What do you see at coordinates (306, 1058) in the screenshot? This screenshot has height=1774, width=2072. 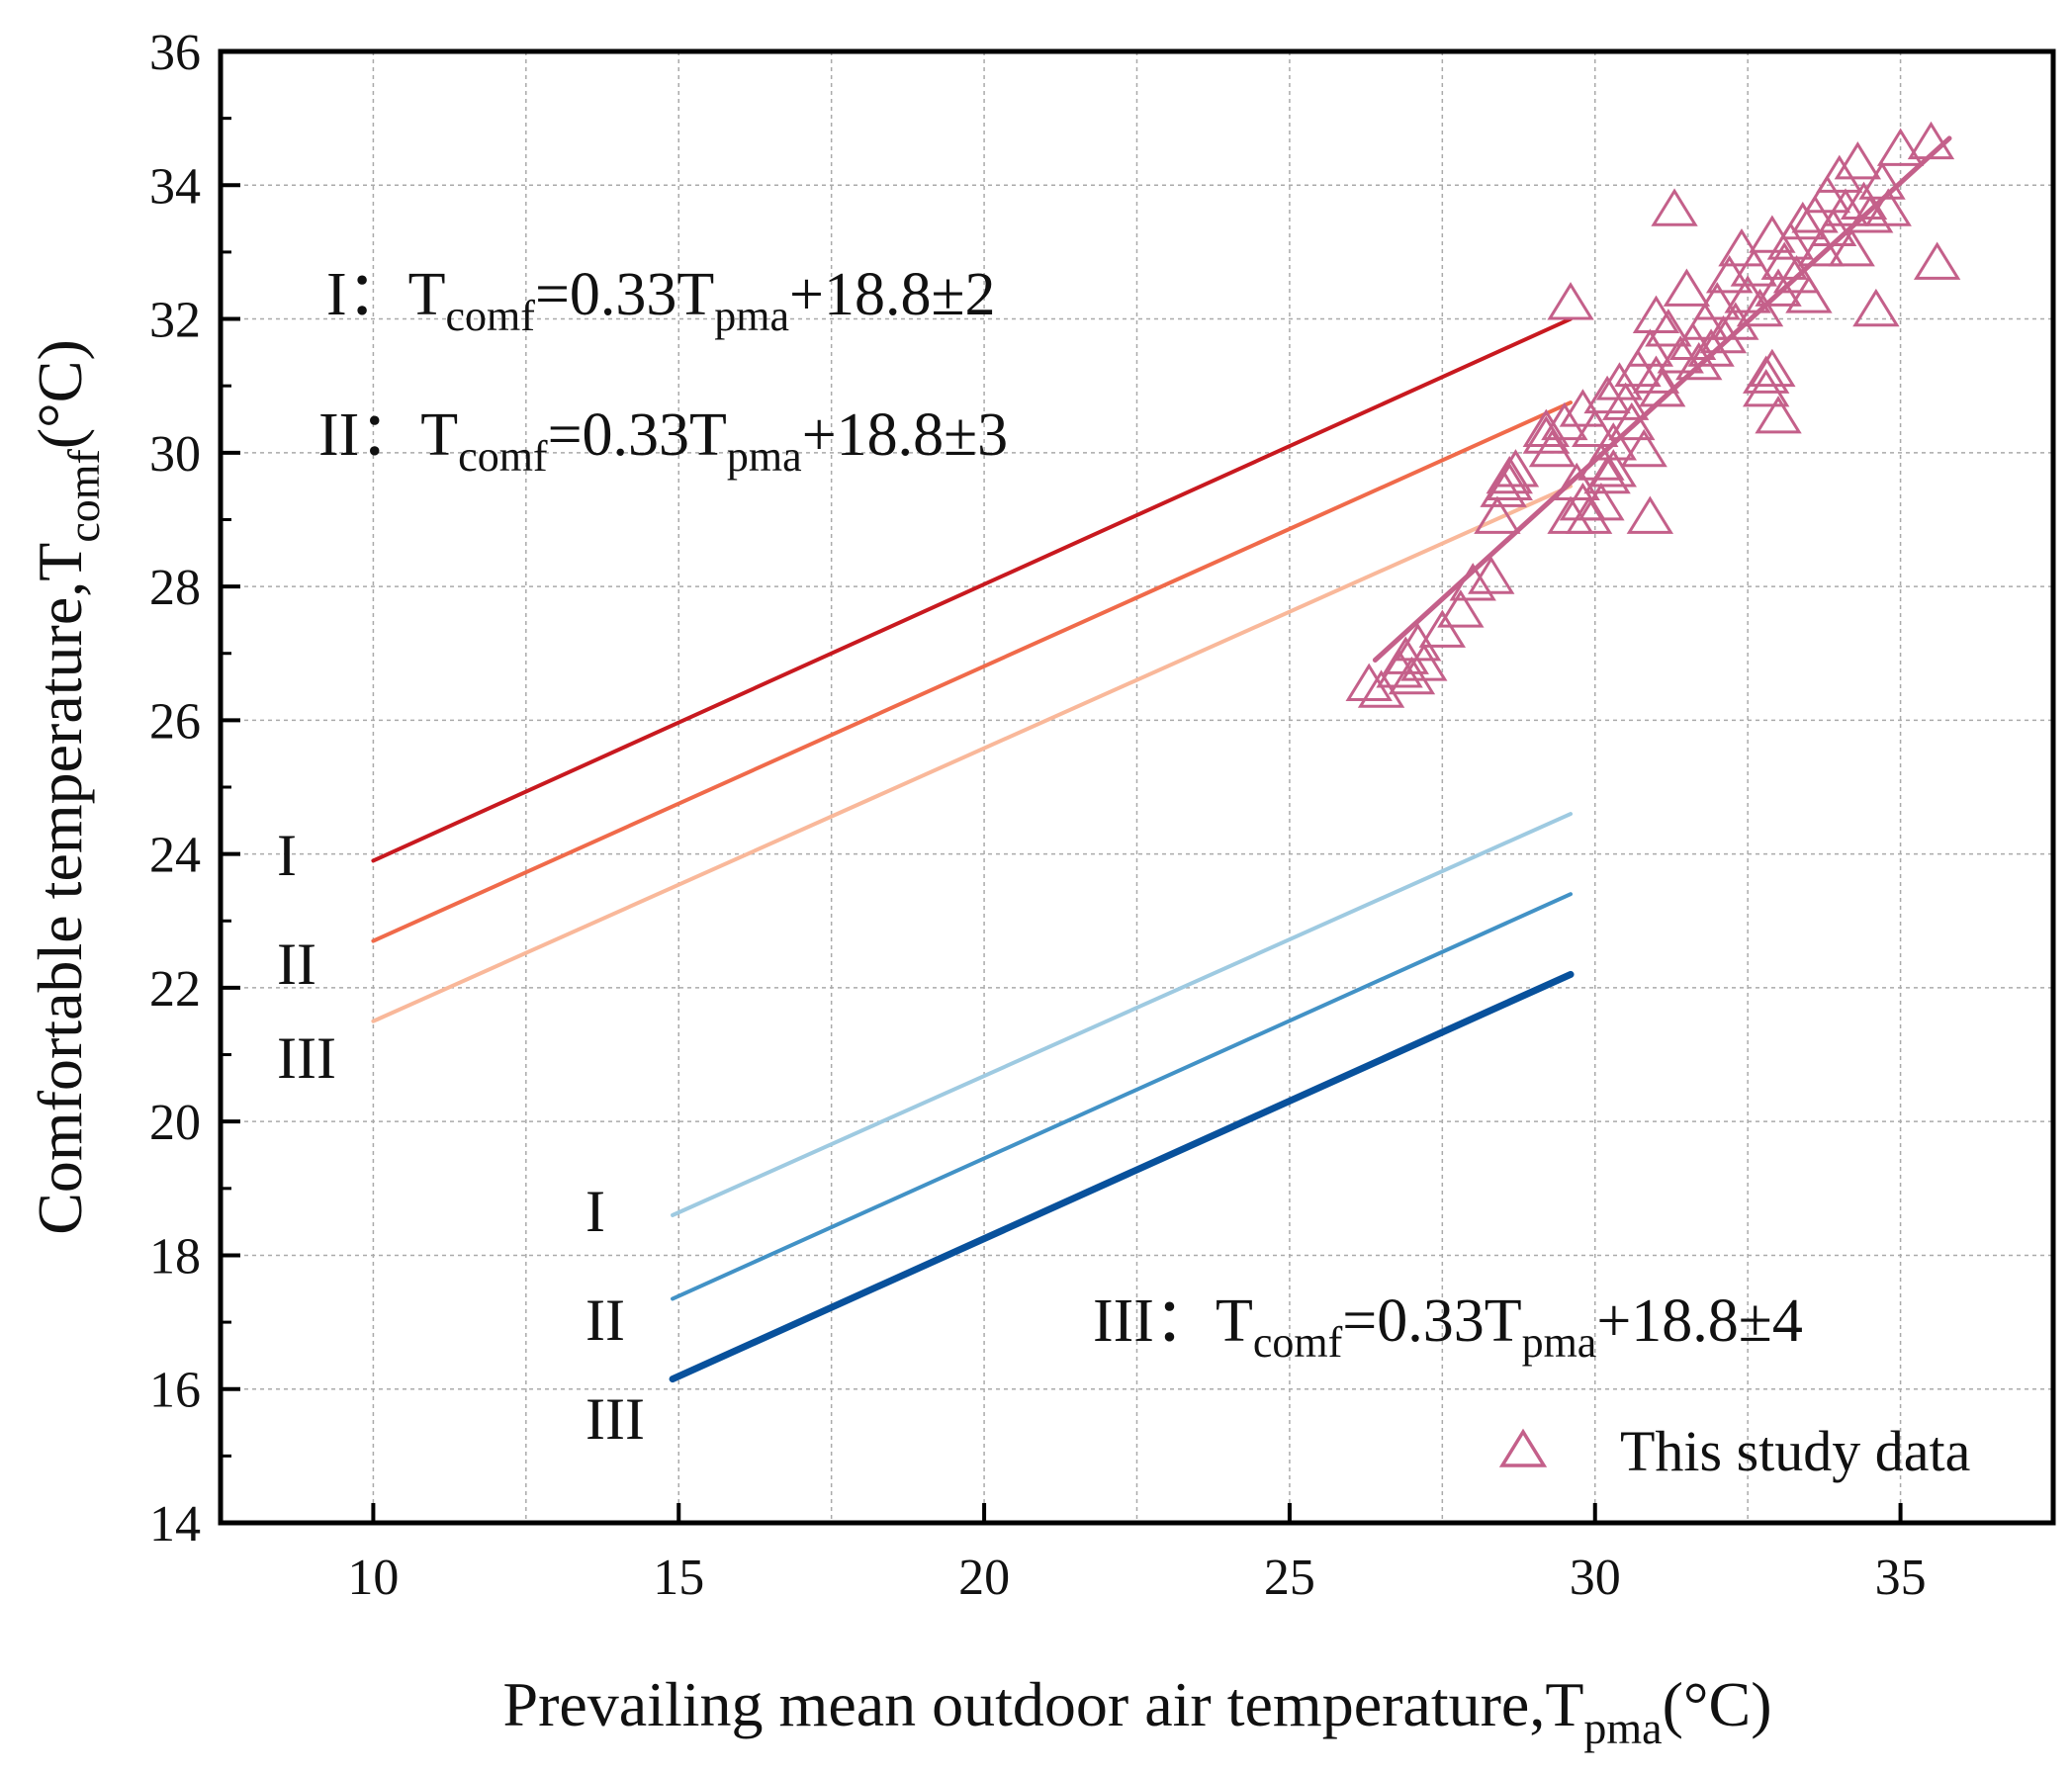 I see `upper-label-iii: III` at bounding box center [306, 1058].